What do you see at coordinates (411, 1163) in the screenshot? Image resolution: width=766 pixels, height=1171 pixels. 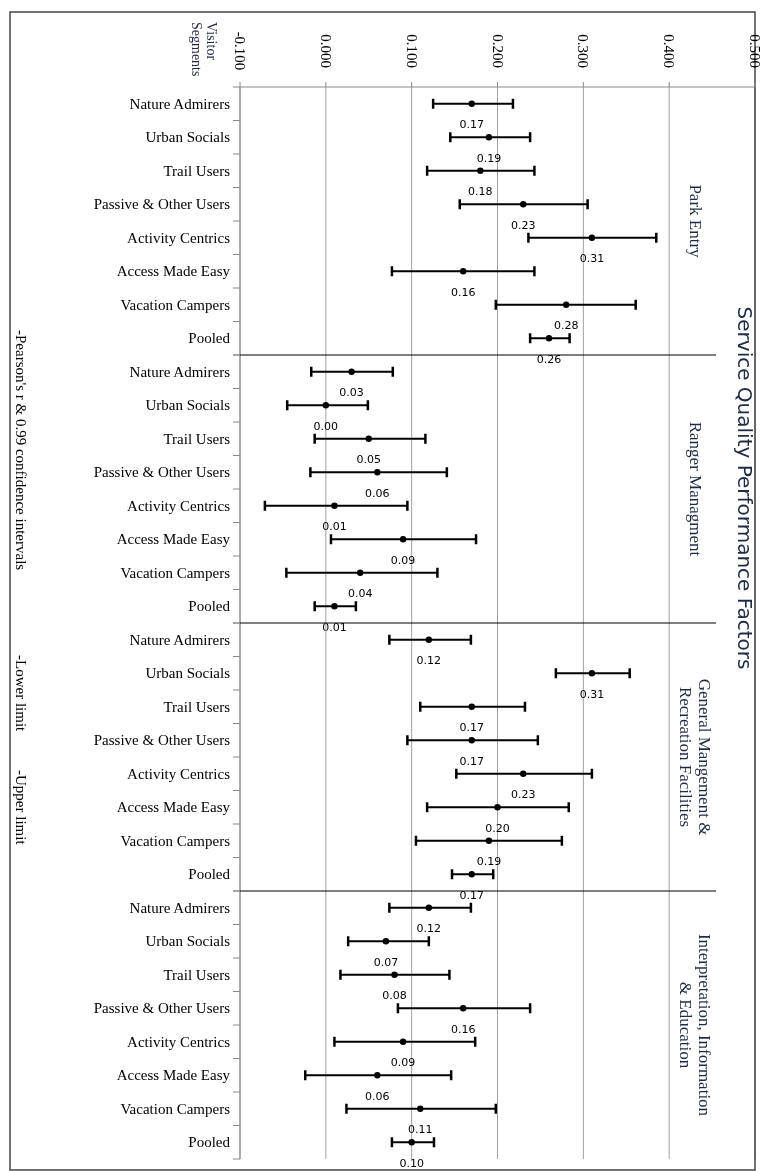 I see `data-label: 0.10` at bounding box center [411, 1163].